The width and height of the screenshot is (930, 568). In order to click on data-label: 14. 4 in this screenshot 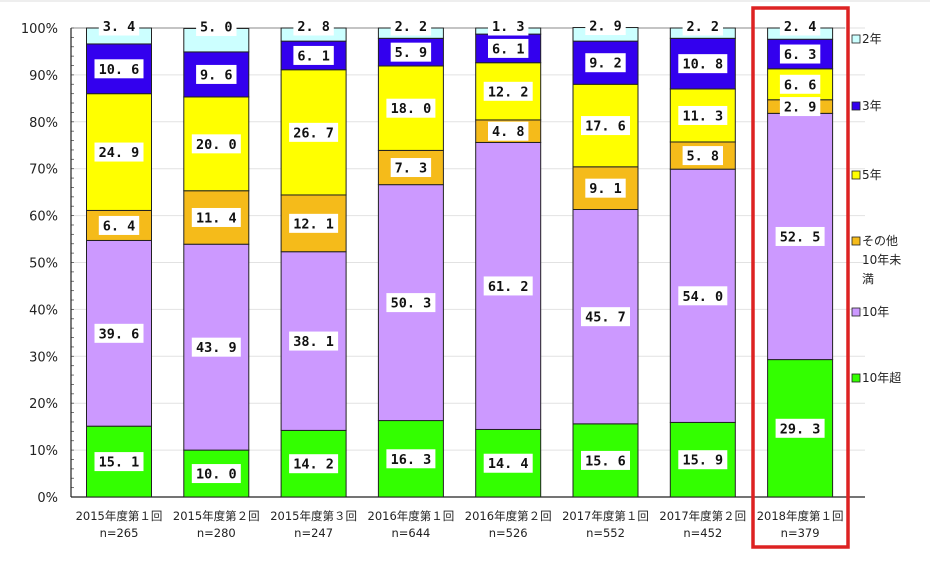, I will do `click(508, 464)`.